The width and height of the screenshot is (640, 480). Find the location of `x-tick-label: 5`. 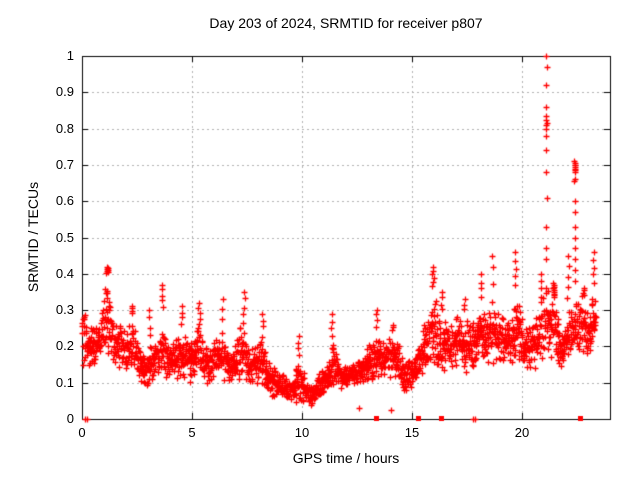

x-tick-label: 5 is located at coordinates (192, 432).